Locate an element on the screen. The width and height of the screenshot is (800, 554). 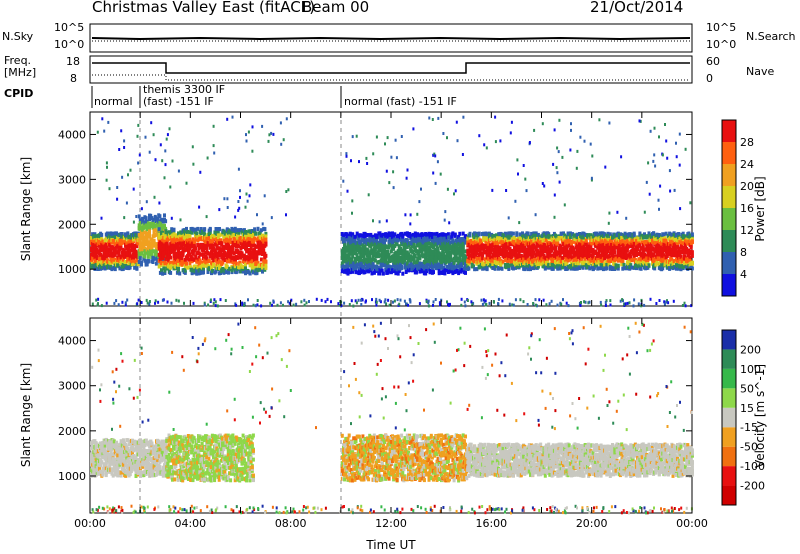
freq-strip-frame is located at coordinates (391, 69).